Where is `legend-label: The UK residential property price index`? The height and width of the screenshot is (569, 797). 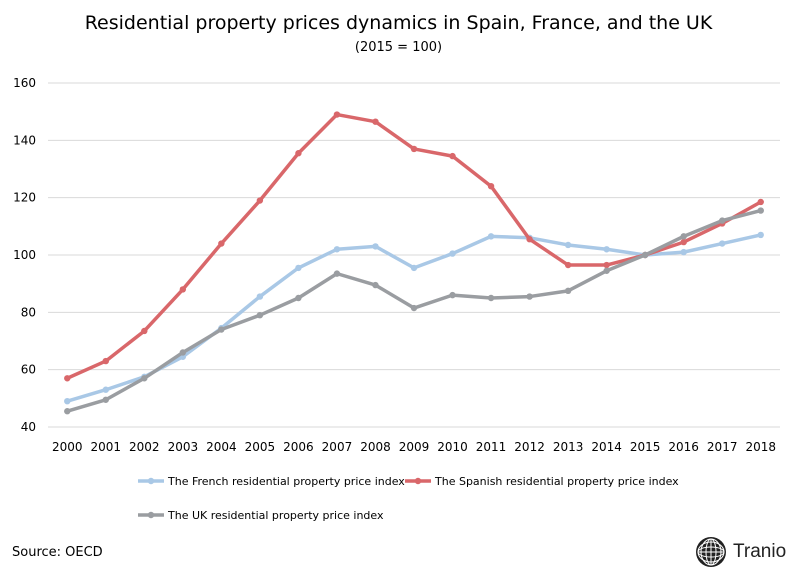
legend-label: The UK residential property price index is located at coordinates (275, 515).